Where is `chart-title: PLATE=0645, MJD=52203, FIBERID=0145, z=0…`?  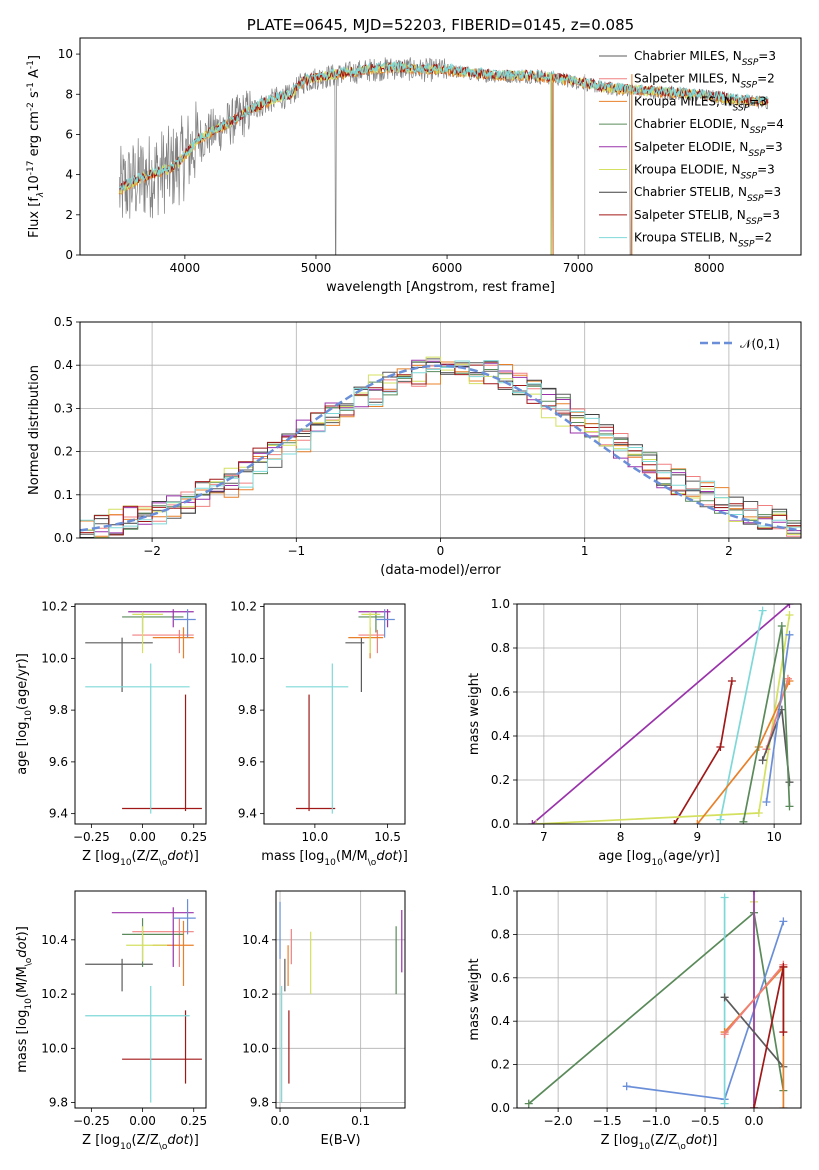 chart-title: PLATE=0645, MJD=52203, FIBERID=0145, z=0… is located at coordinates (440, 25).